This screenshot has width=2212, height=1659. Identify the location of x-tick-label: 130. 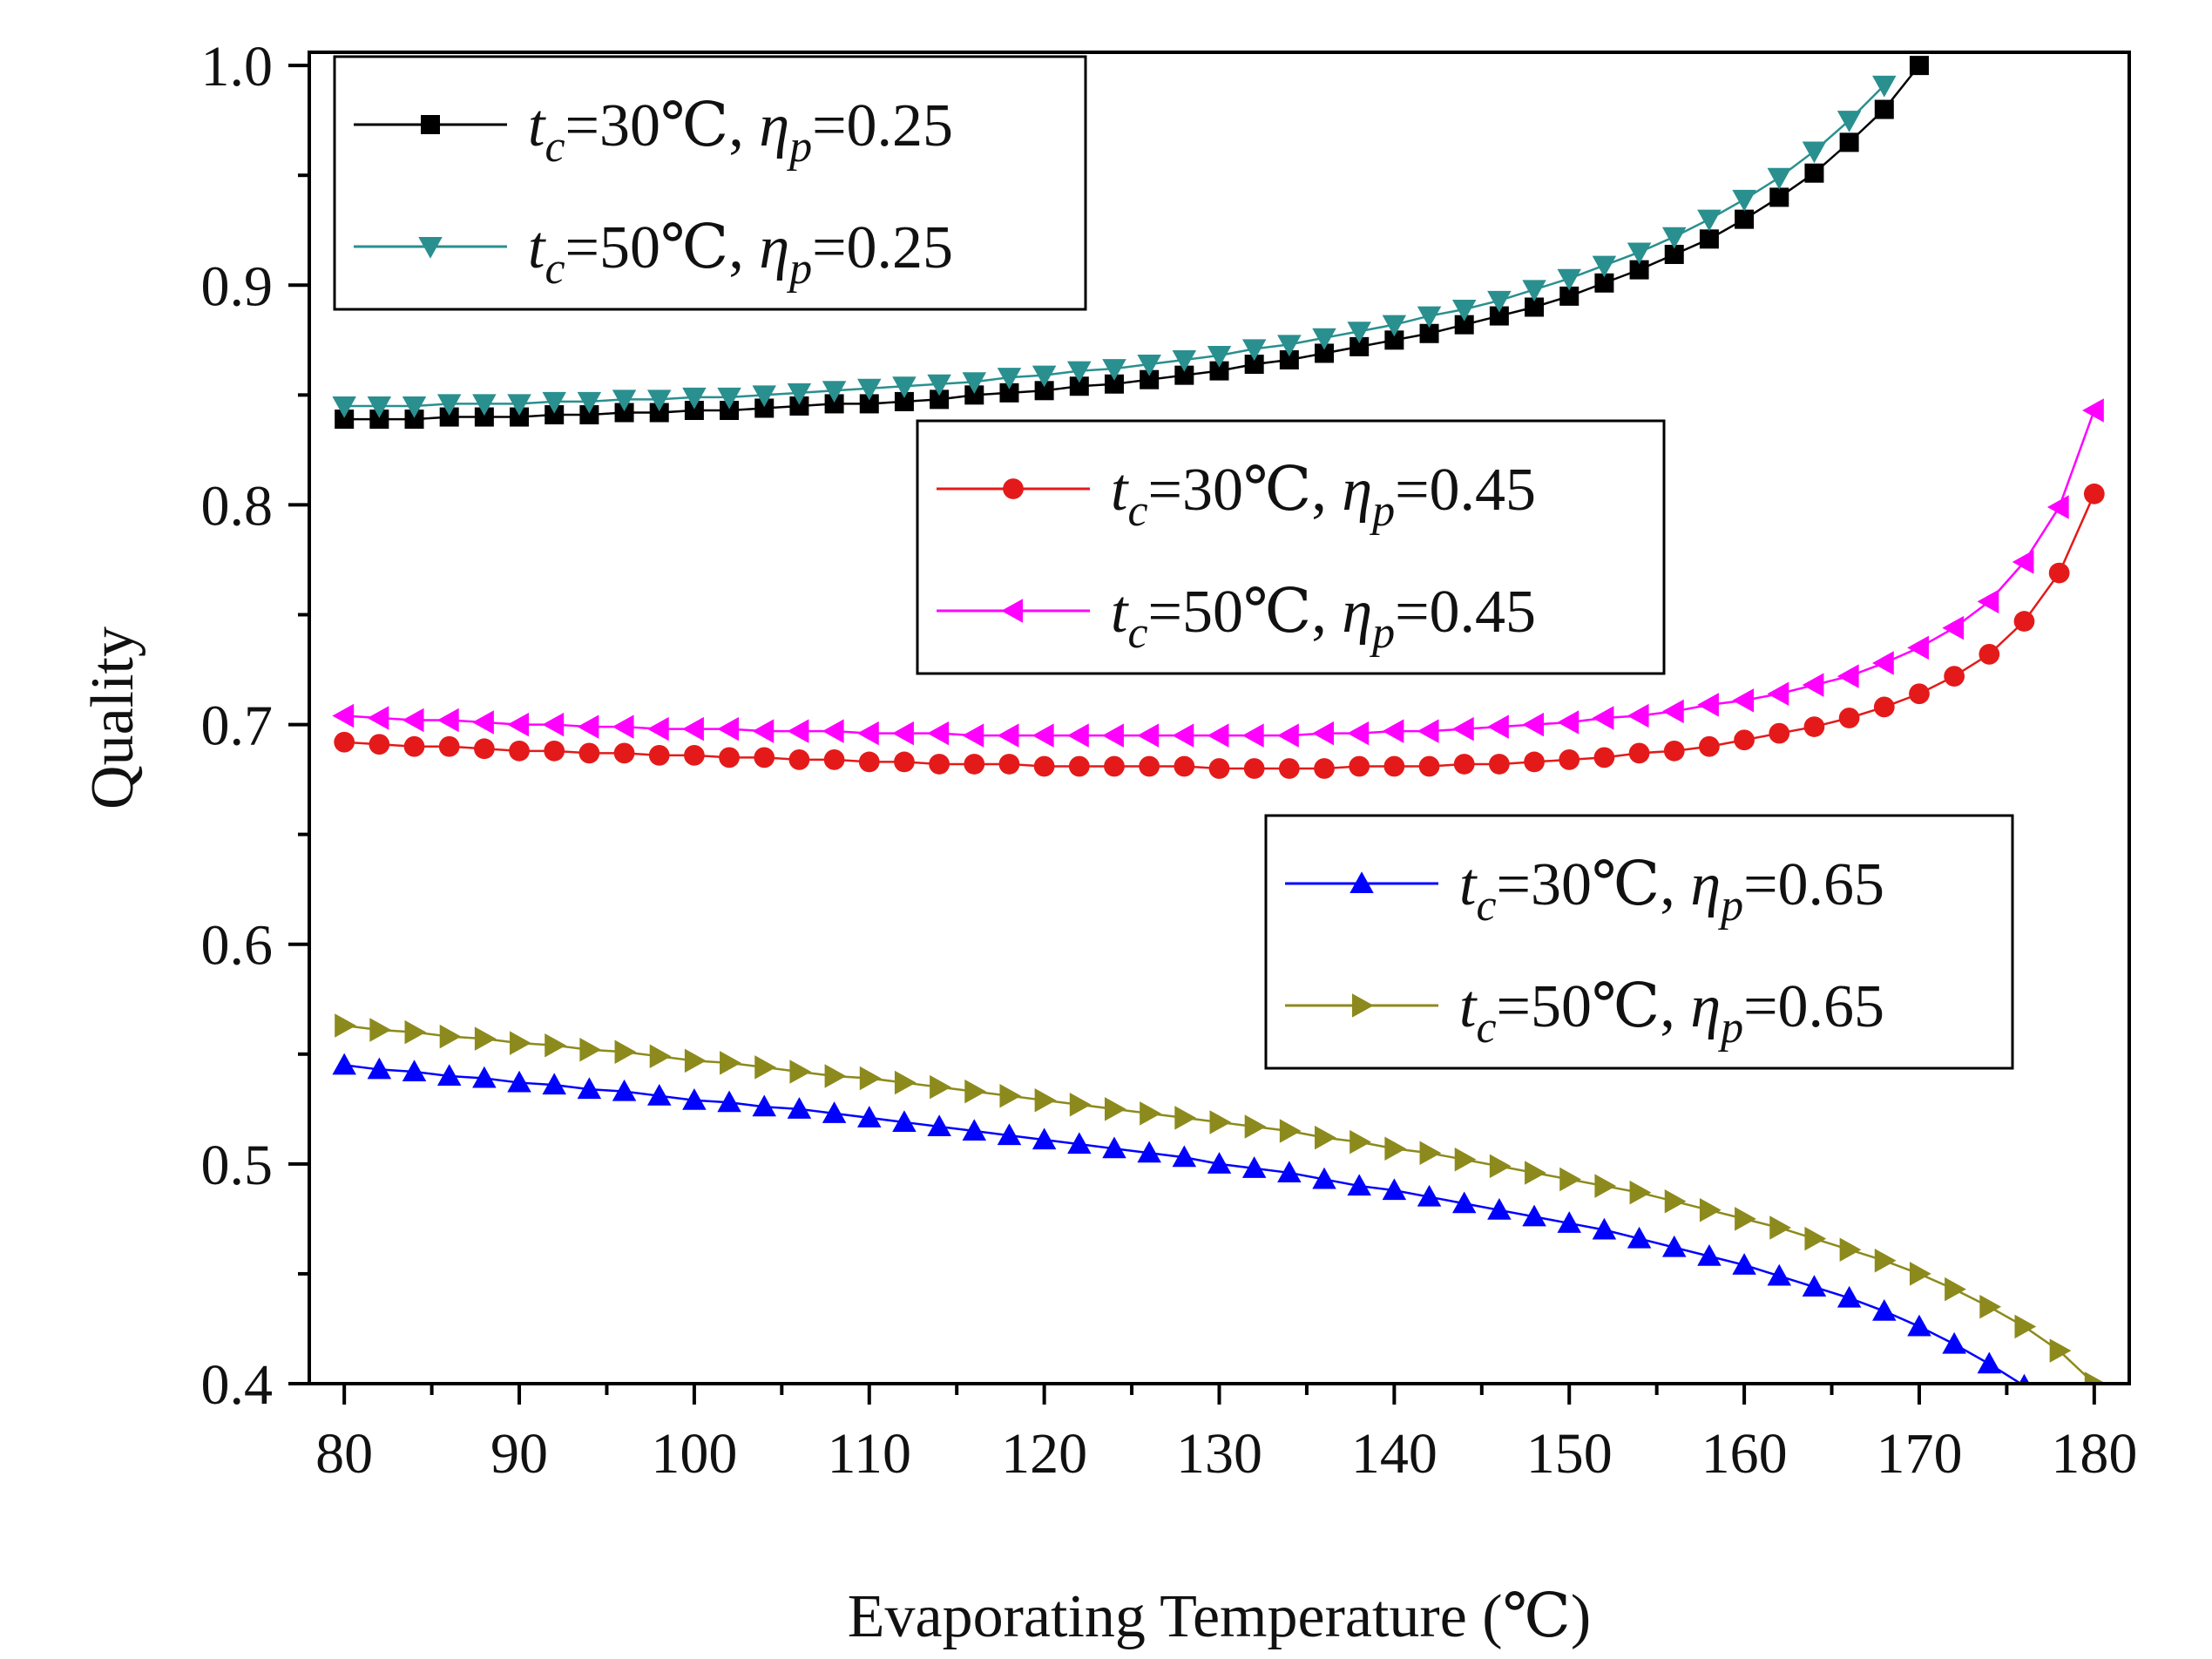
(1219, 1454).